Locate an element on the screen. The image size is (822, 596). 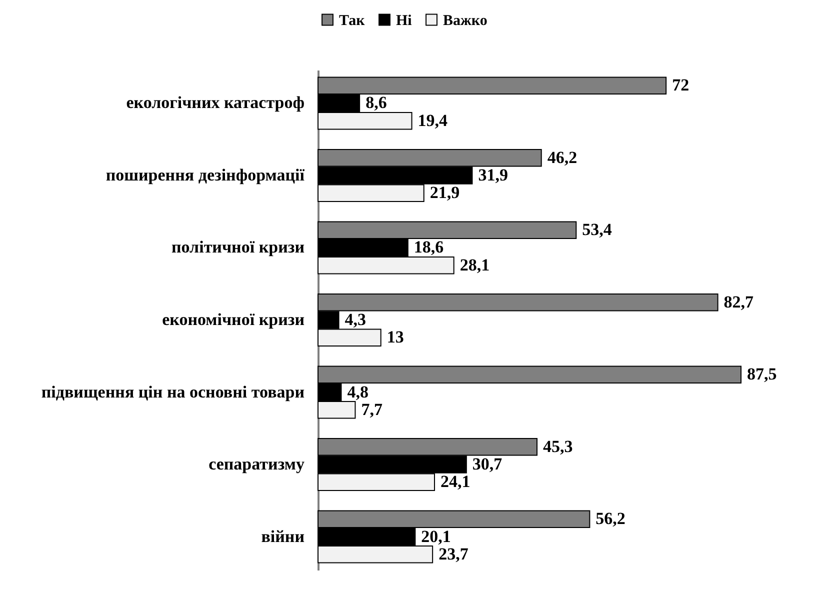
data-label: 53,4 is located at coordinates (597, 230).